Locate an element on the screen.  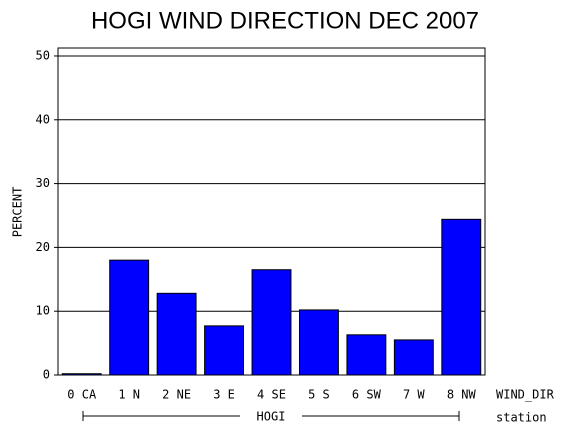
x-tick-label: 4 SE is located at coordinates (271, 395).